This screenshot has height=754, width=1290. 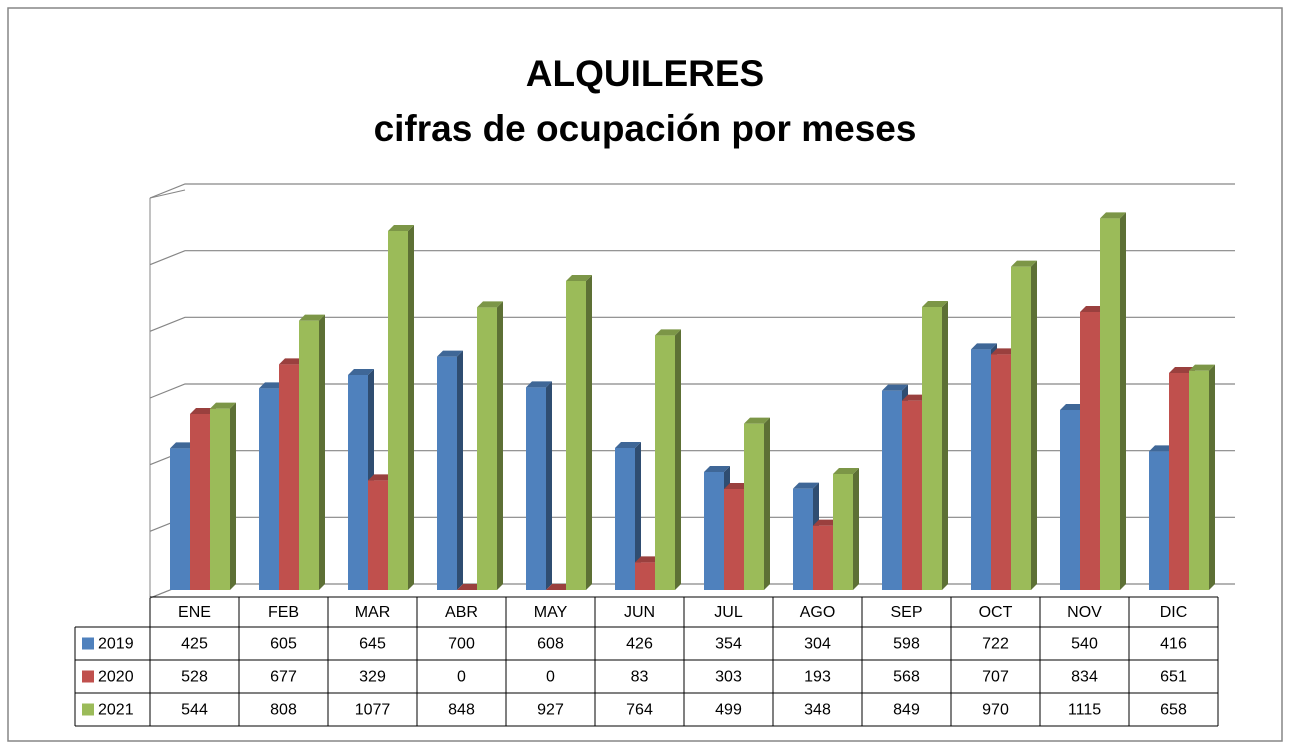 I want to click on table-value: 0, so click(x=461, y=677).